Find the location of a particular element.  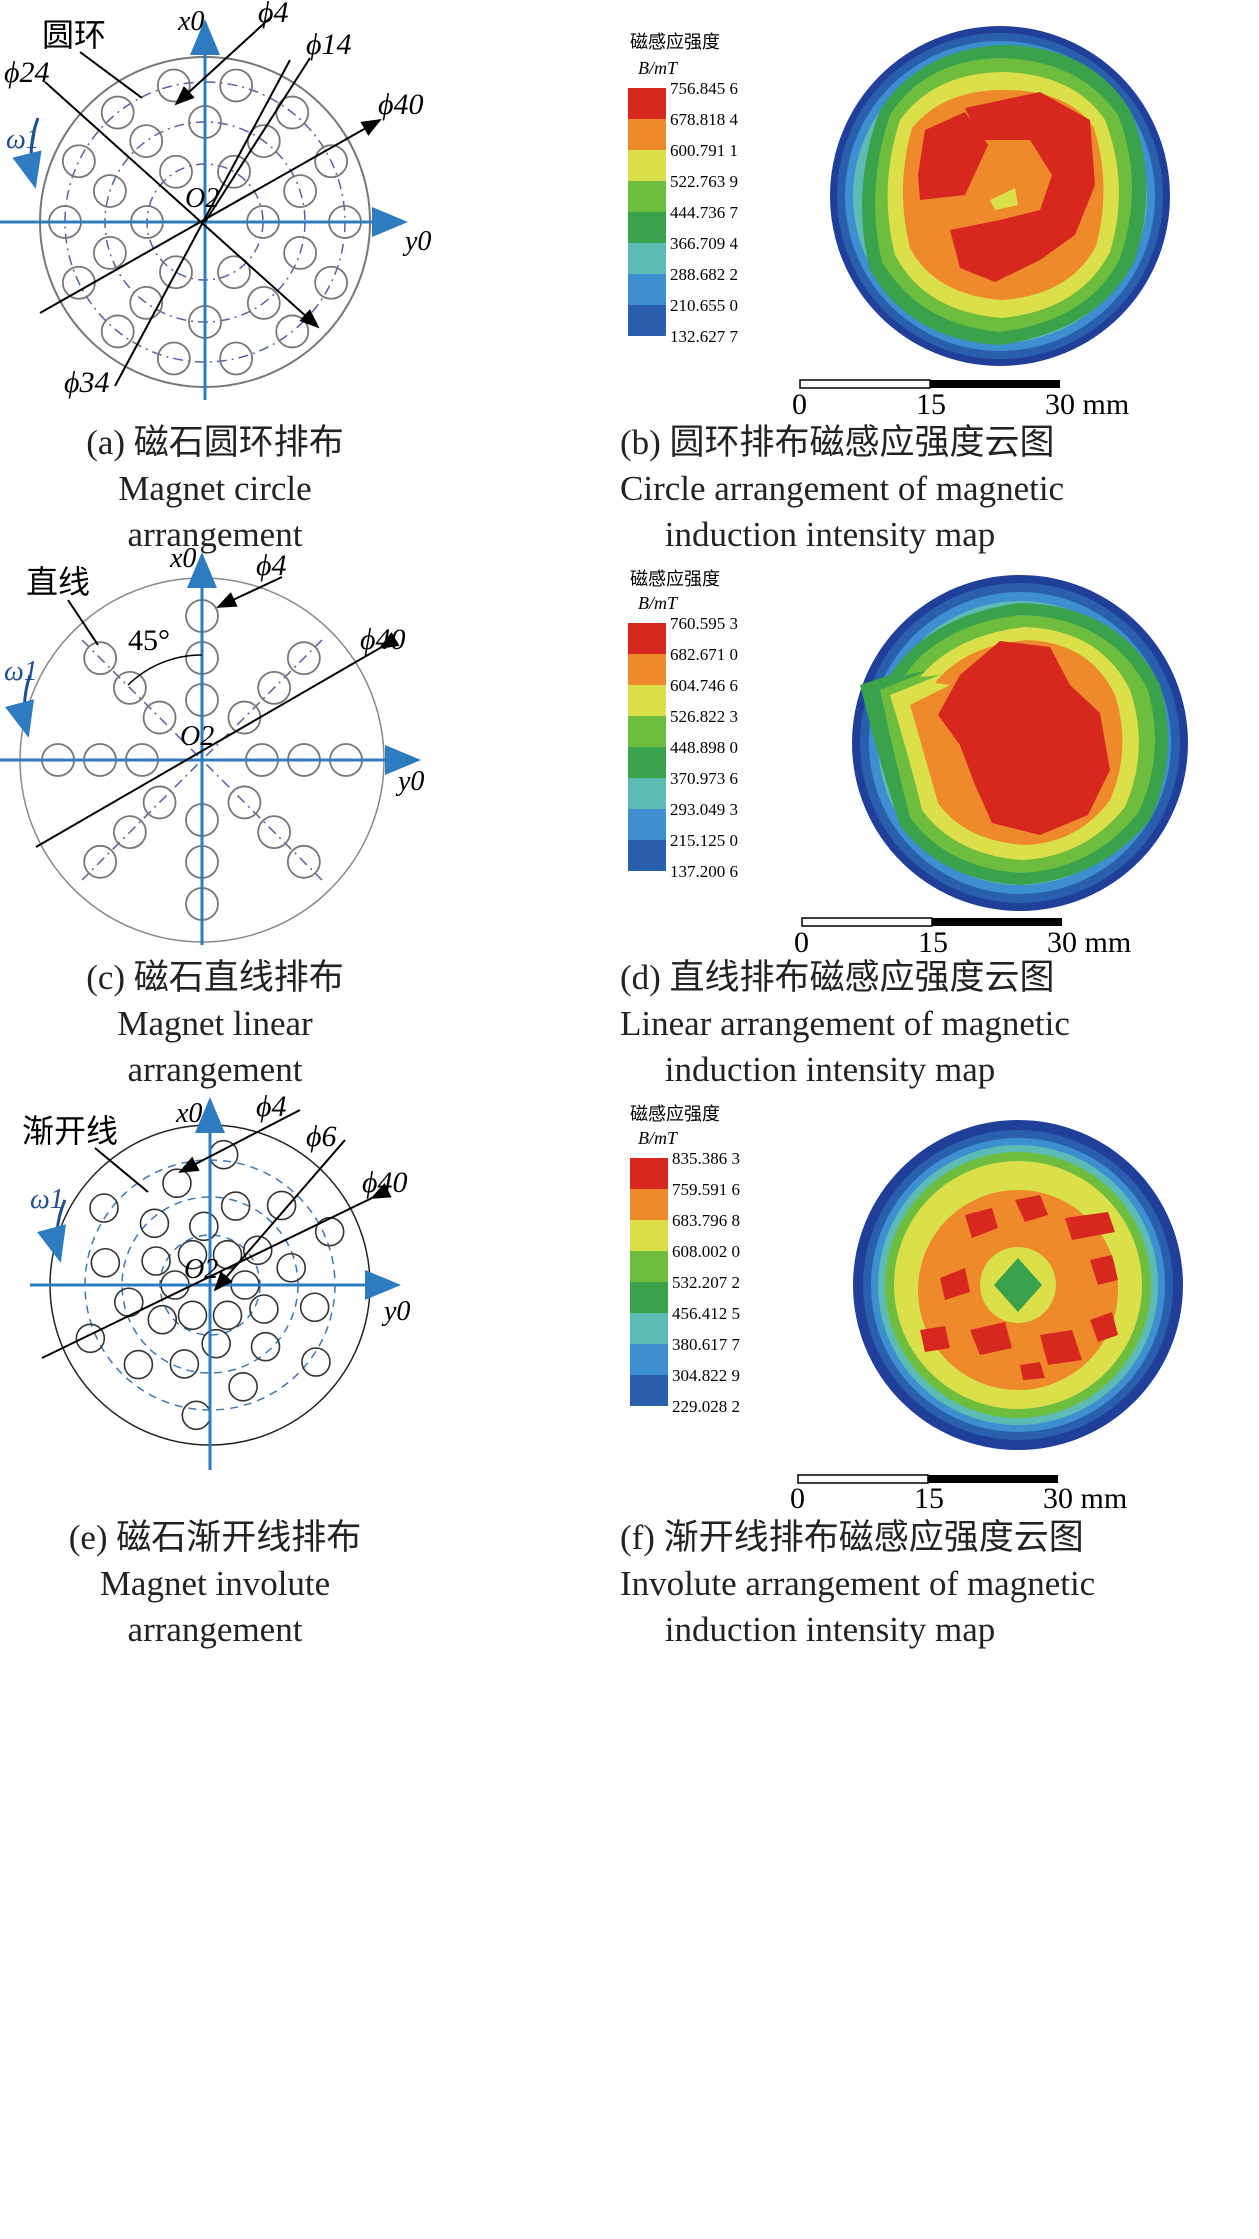

colorbar-value: 682.671 0 is located at coordinates (704, 654).